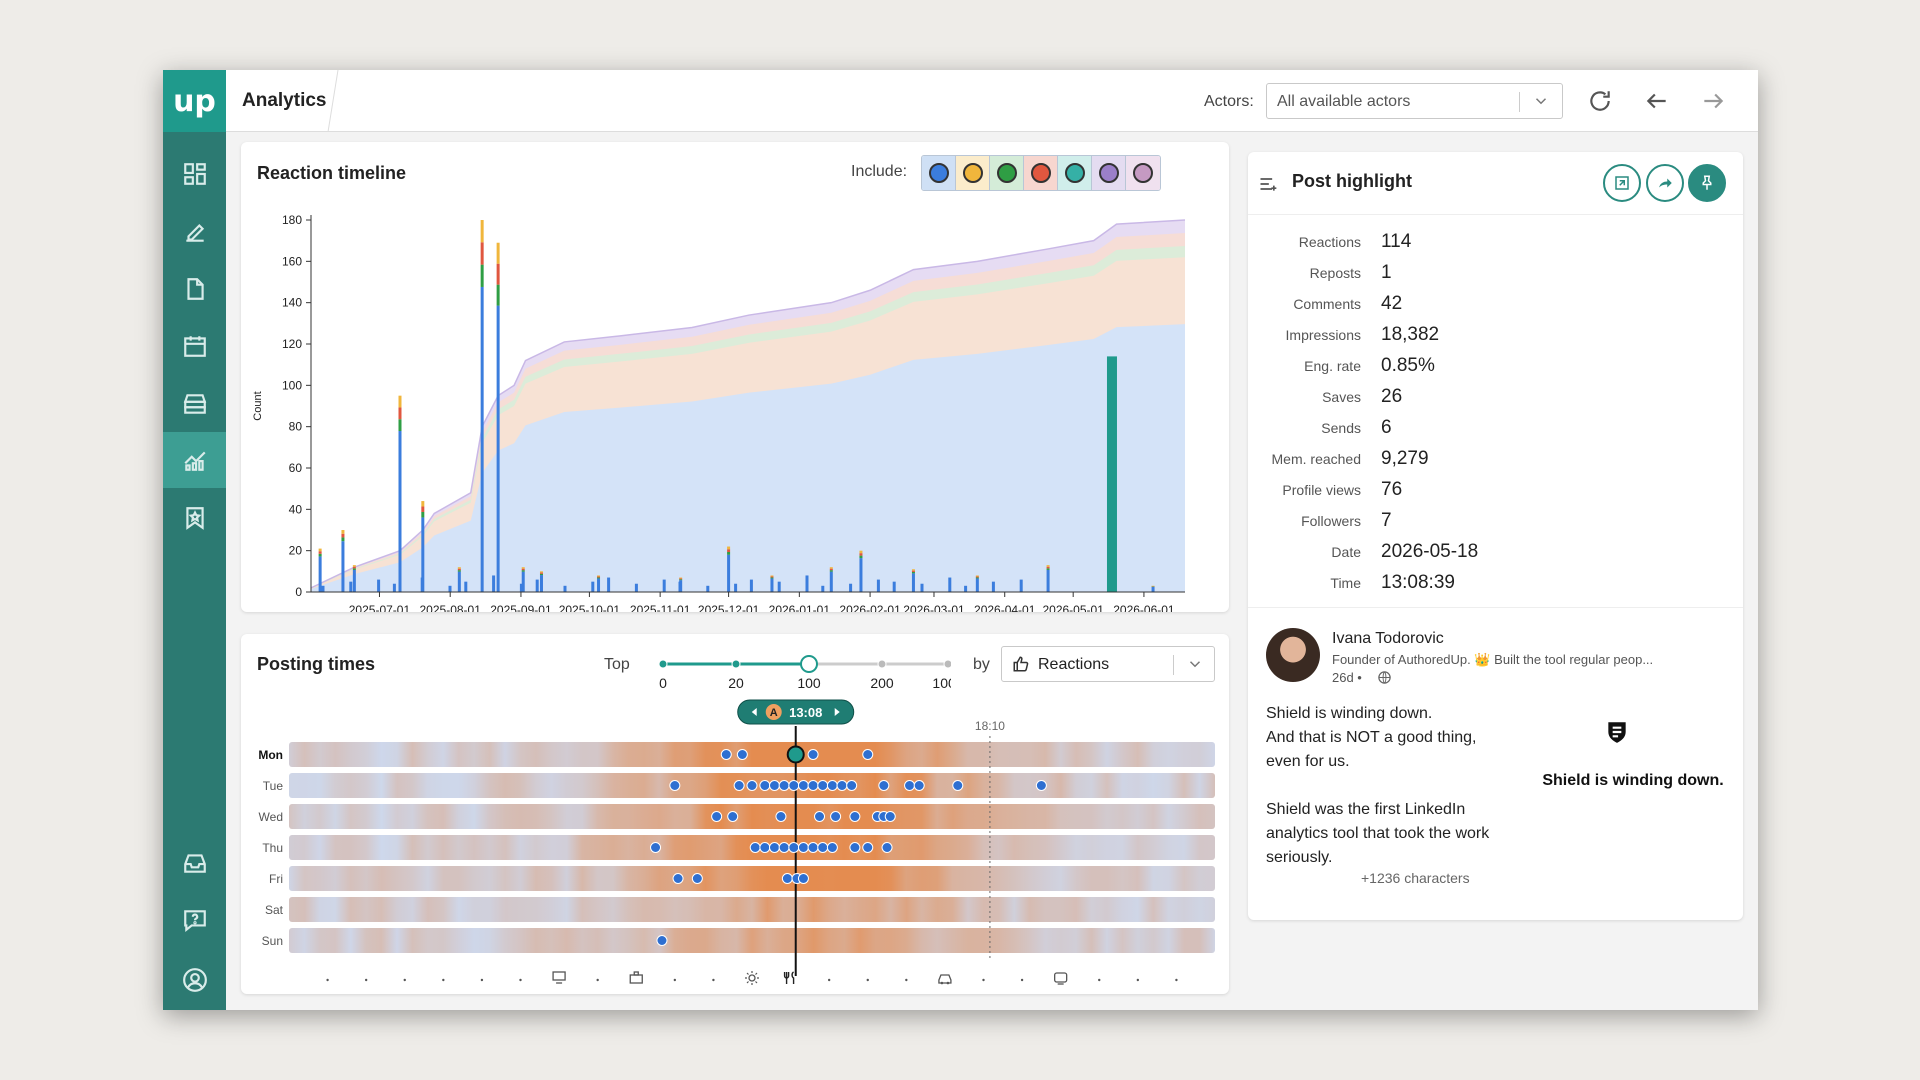  What do you see at coordinates (973, 173) in the screenshot?
I see `include-insightful-toggle` at bounding box center [973, 173].